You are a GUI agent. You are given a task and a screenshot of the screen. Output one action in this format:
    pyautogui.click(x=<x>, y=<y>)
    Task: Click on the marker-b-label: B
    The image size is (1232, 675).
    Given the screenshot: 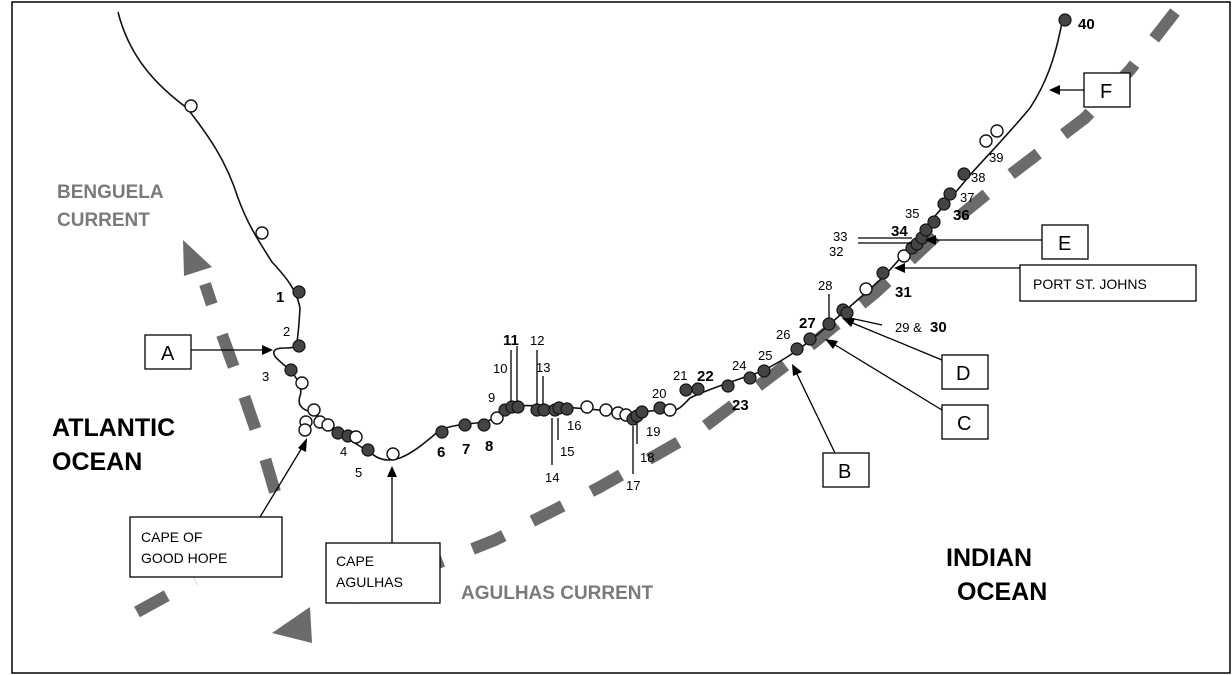 What is the action you would take?
    pyautogui.click(x=844, y=472)
    